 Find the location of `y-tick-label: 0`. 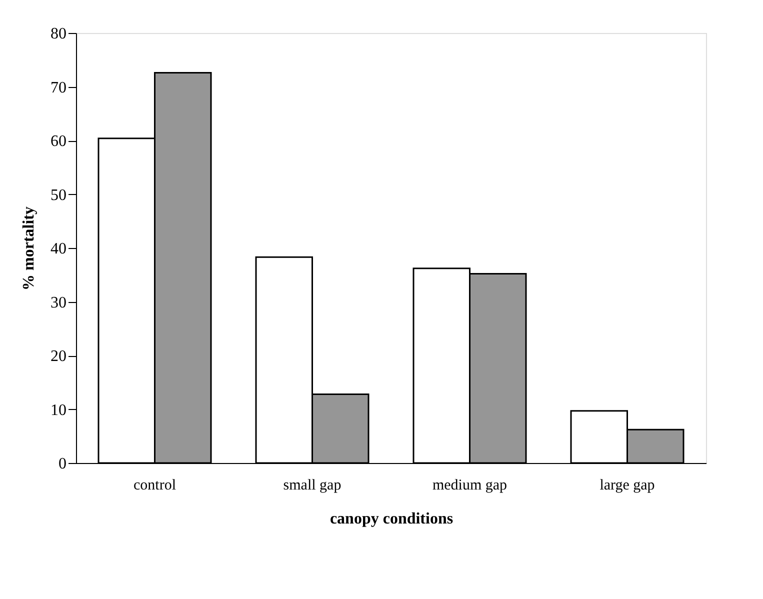

y-tick-label: 0 is located at coordinates (62, 464).